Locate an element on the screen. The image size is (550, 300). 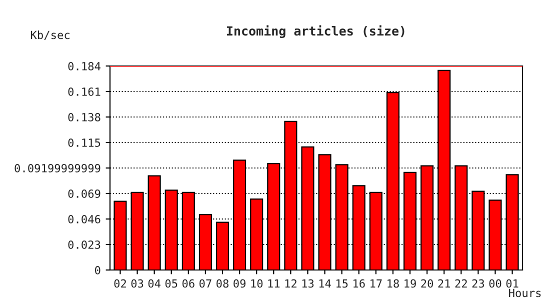
x-tick-label: 20 is located at coordinates (427, 283).